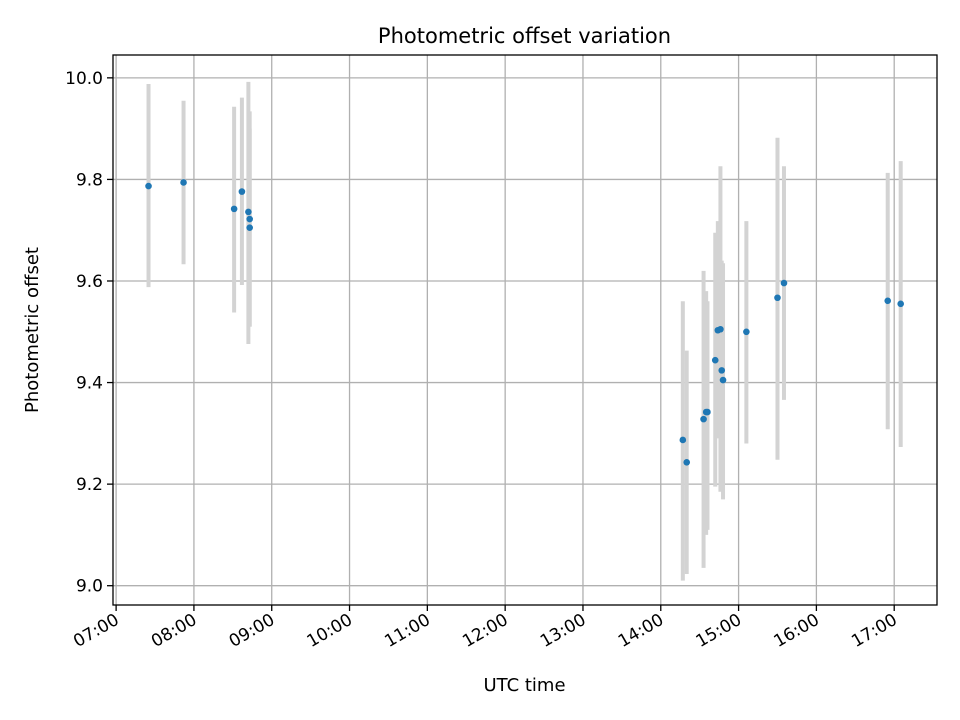 Image resolution: width=960 pixels, height=720 pixels. I want to click on y-axis: 9.0 9.2 9.4 9.6 9.8 10.0, so click(89, 333).